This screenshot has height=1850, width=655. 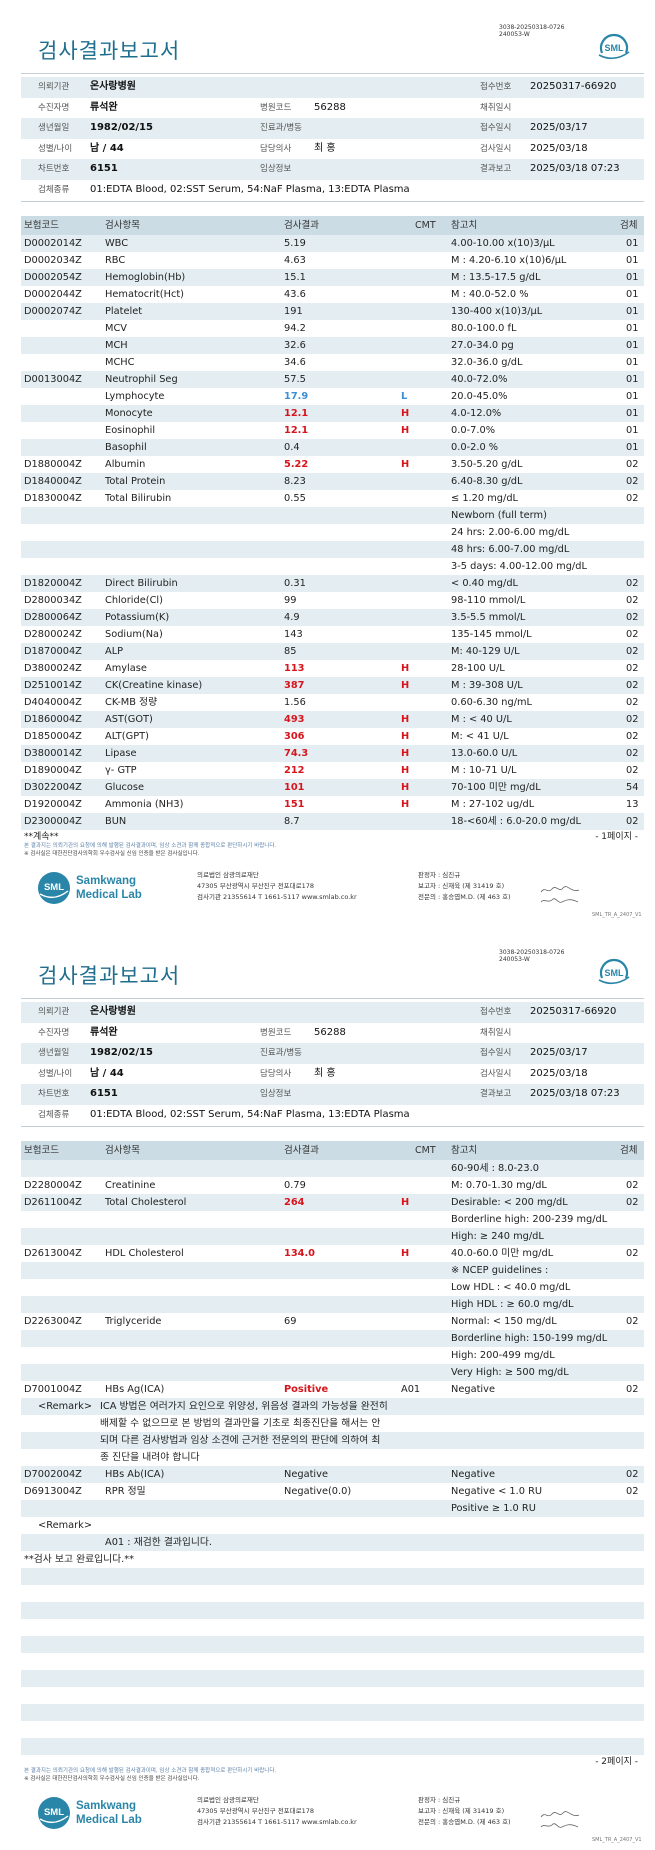 I want to click on insurance-code: D2611004Z, so click(x=53, y=1202).